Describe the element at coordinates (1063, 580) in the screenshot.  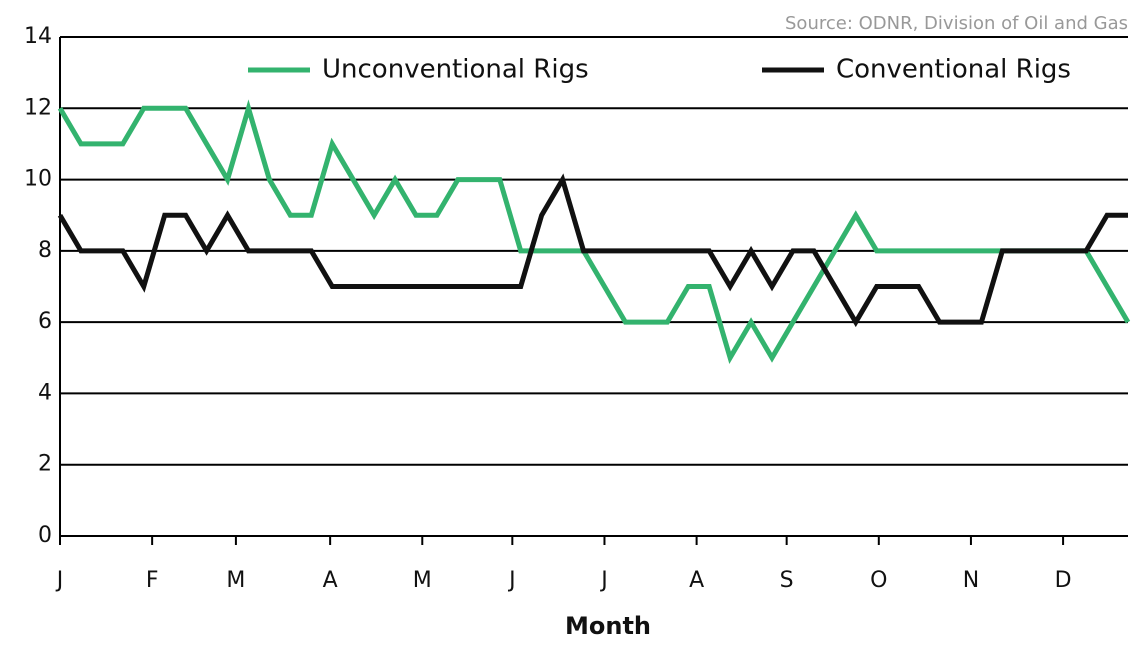
I see `x-tick-label: D` at that location.